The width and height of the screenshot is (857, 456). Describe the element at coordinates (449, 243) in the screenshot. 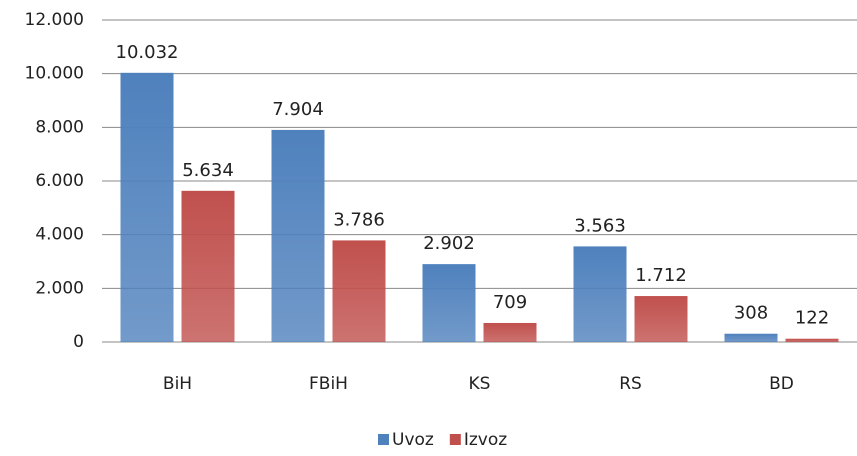

I see `value-label: 2.902` at that location.